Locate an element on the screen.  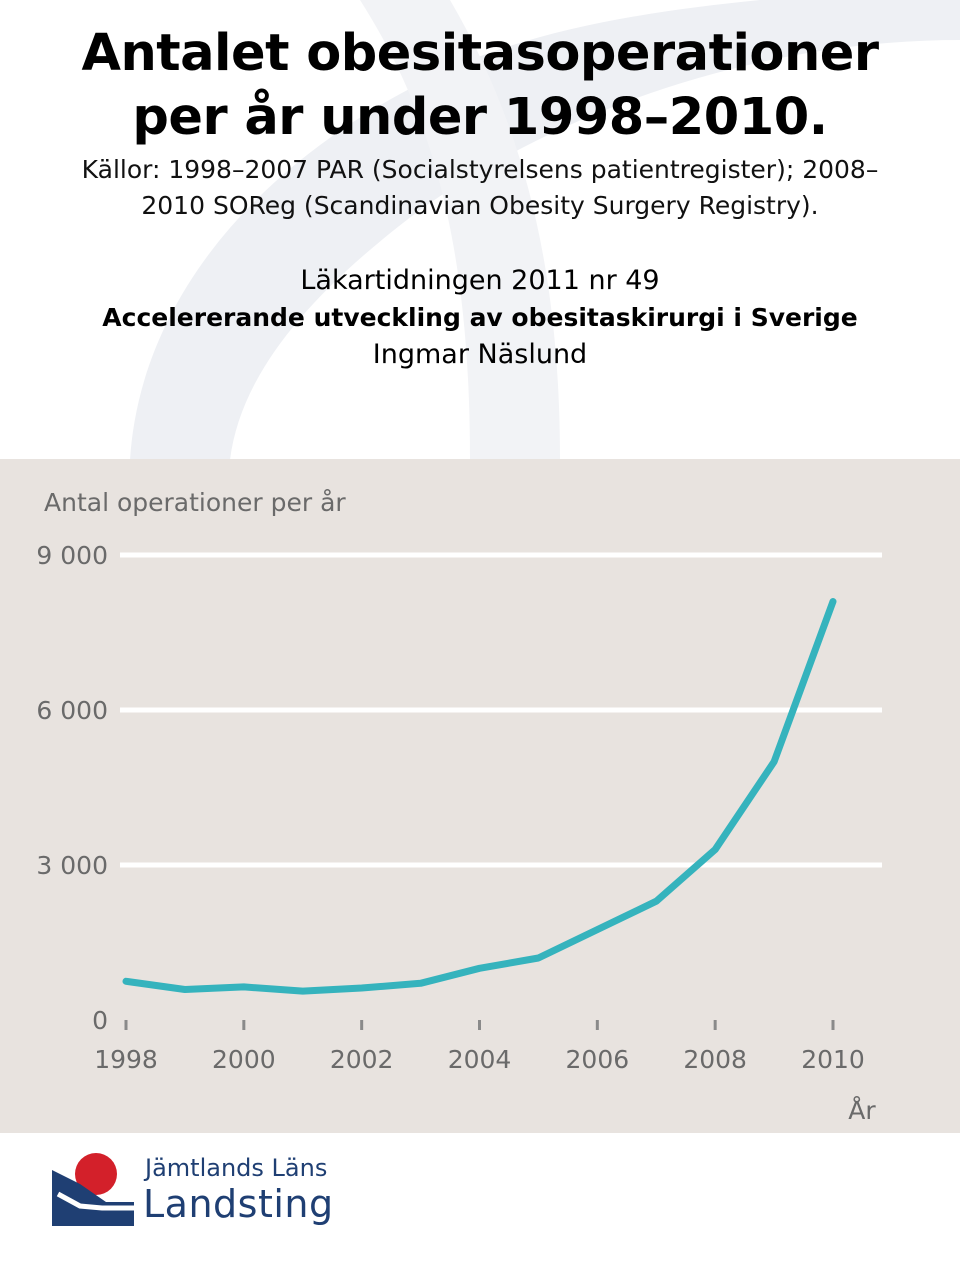
logo-mark-icon is located at coordinates (93, 1189).